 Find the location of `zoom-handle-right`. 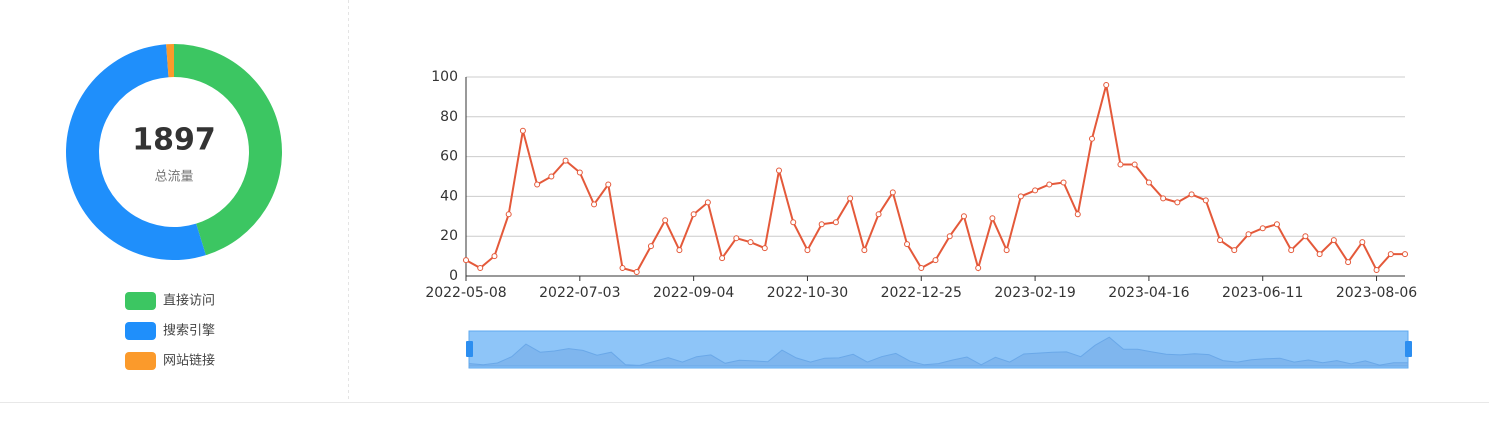

zoom-handle-right is located at coordinates (1408, 349).